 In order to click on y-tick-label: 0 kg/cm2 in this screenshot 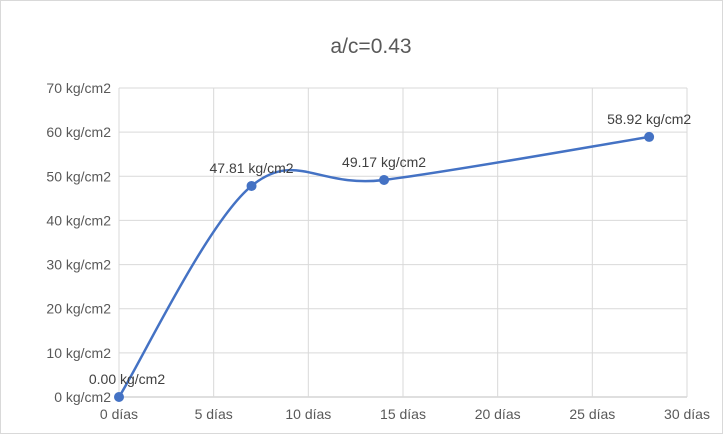, I will do `click(82, 397)`.